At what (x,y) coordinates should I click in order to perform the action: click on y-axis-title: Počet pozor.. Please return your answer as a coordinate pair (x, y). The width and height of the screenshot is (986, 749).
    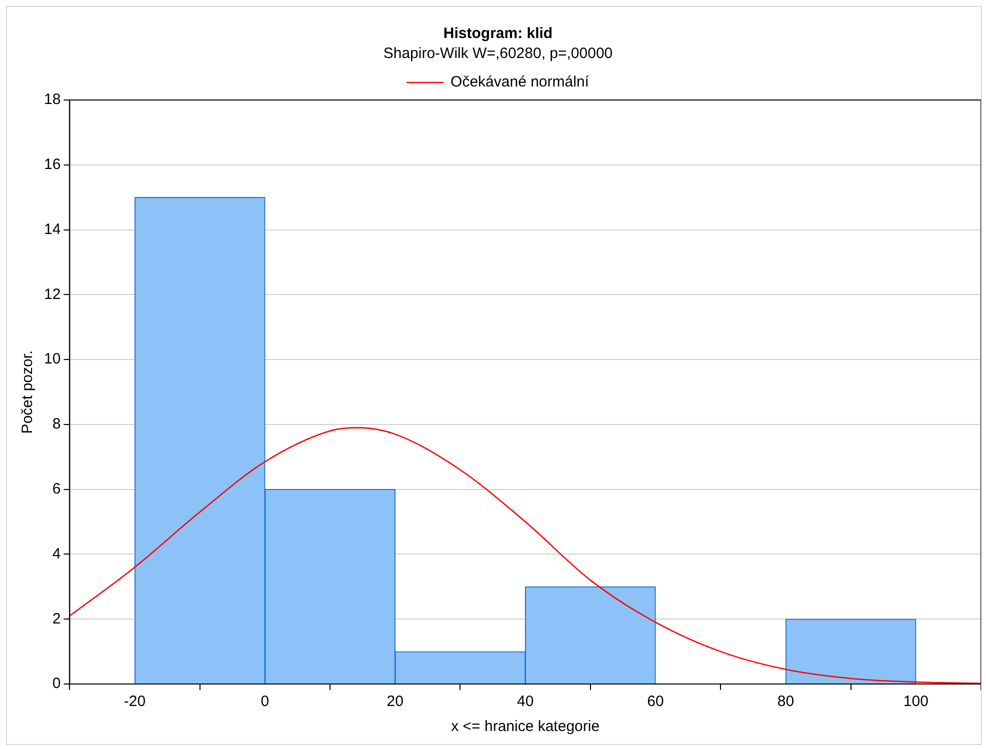
    Looking at the image, I should click on (27, 392).